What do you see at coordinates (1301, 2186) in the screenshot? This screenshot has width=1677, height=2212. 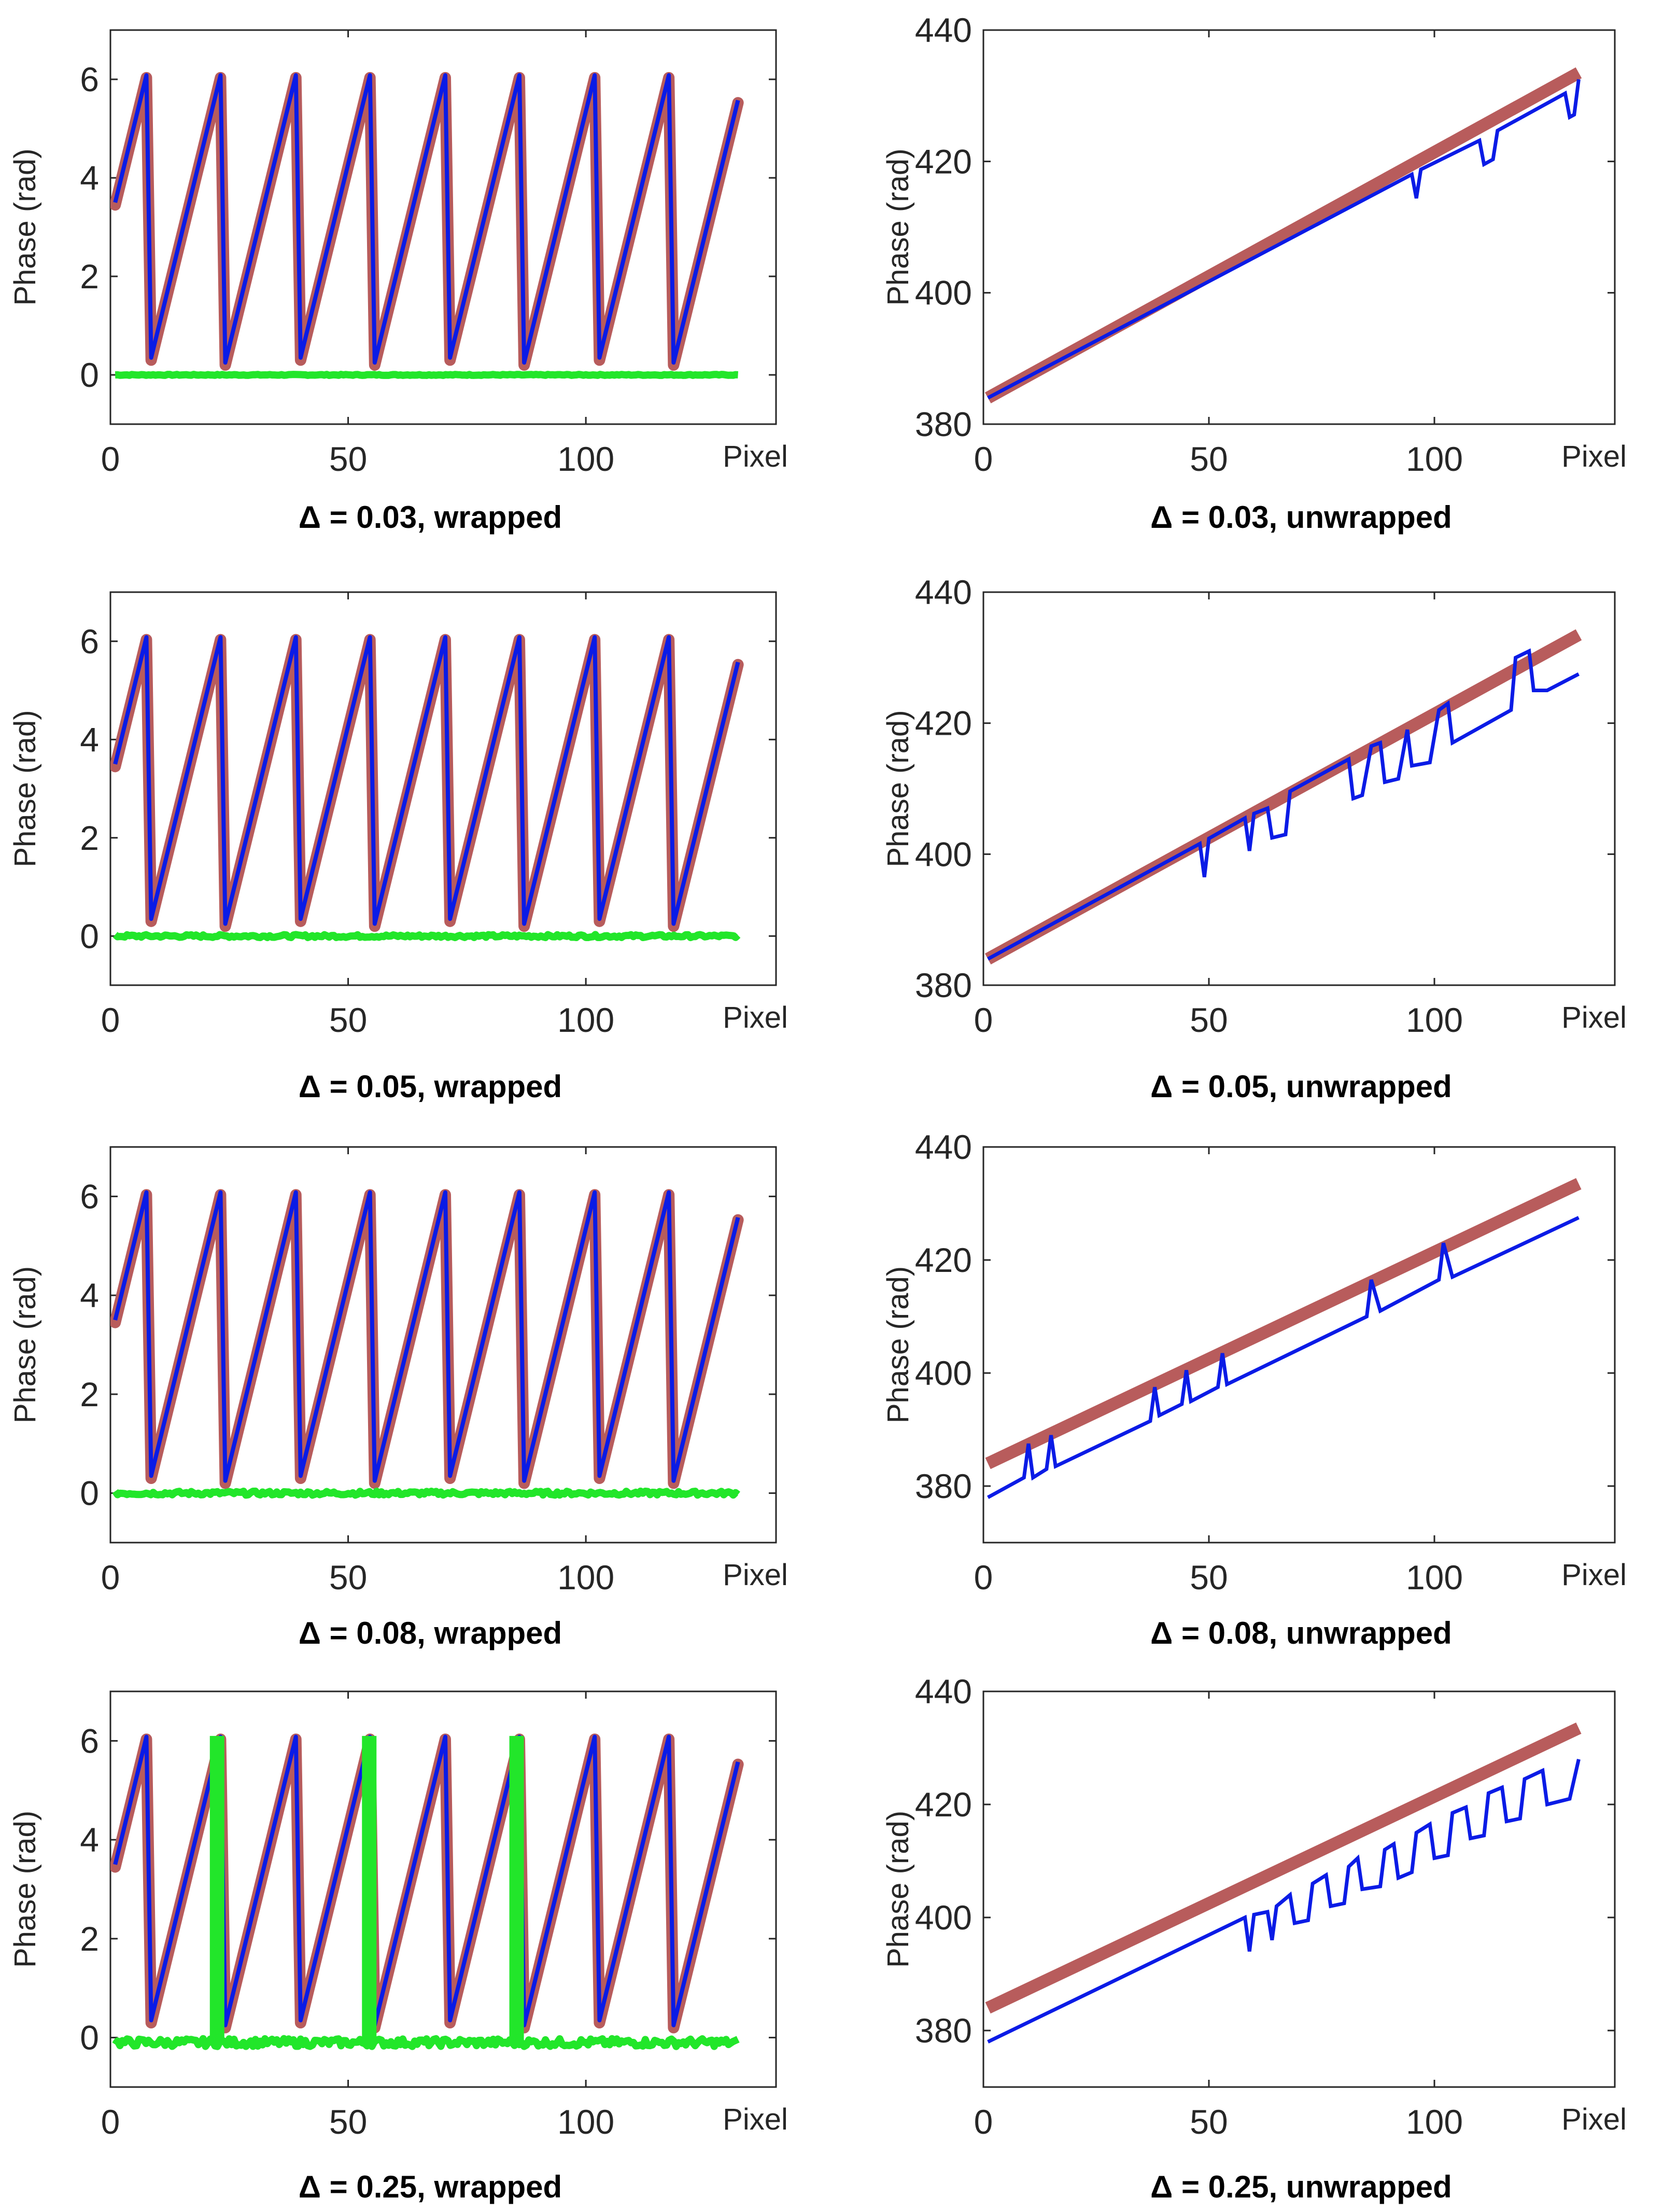 I see `panel-caption: Δ = 0.25, unwrapped` at bounding box center [1301, 2186].